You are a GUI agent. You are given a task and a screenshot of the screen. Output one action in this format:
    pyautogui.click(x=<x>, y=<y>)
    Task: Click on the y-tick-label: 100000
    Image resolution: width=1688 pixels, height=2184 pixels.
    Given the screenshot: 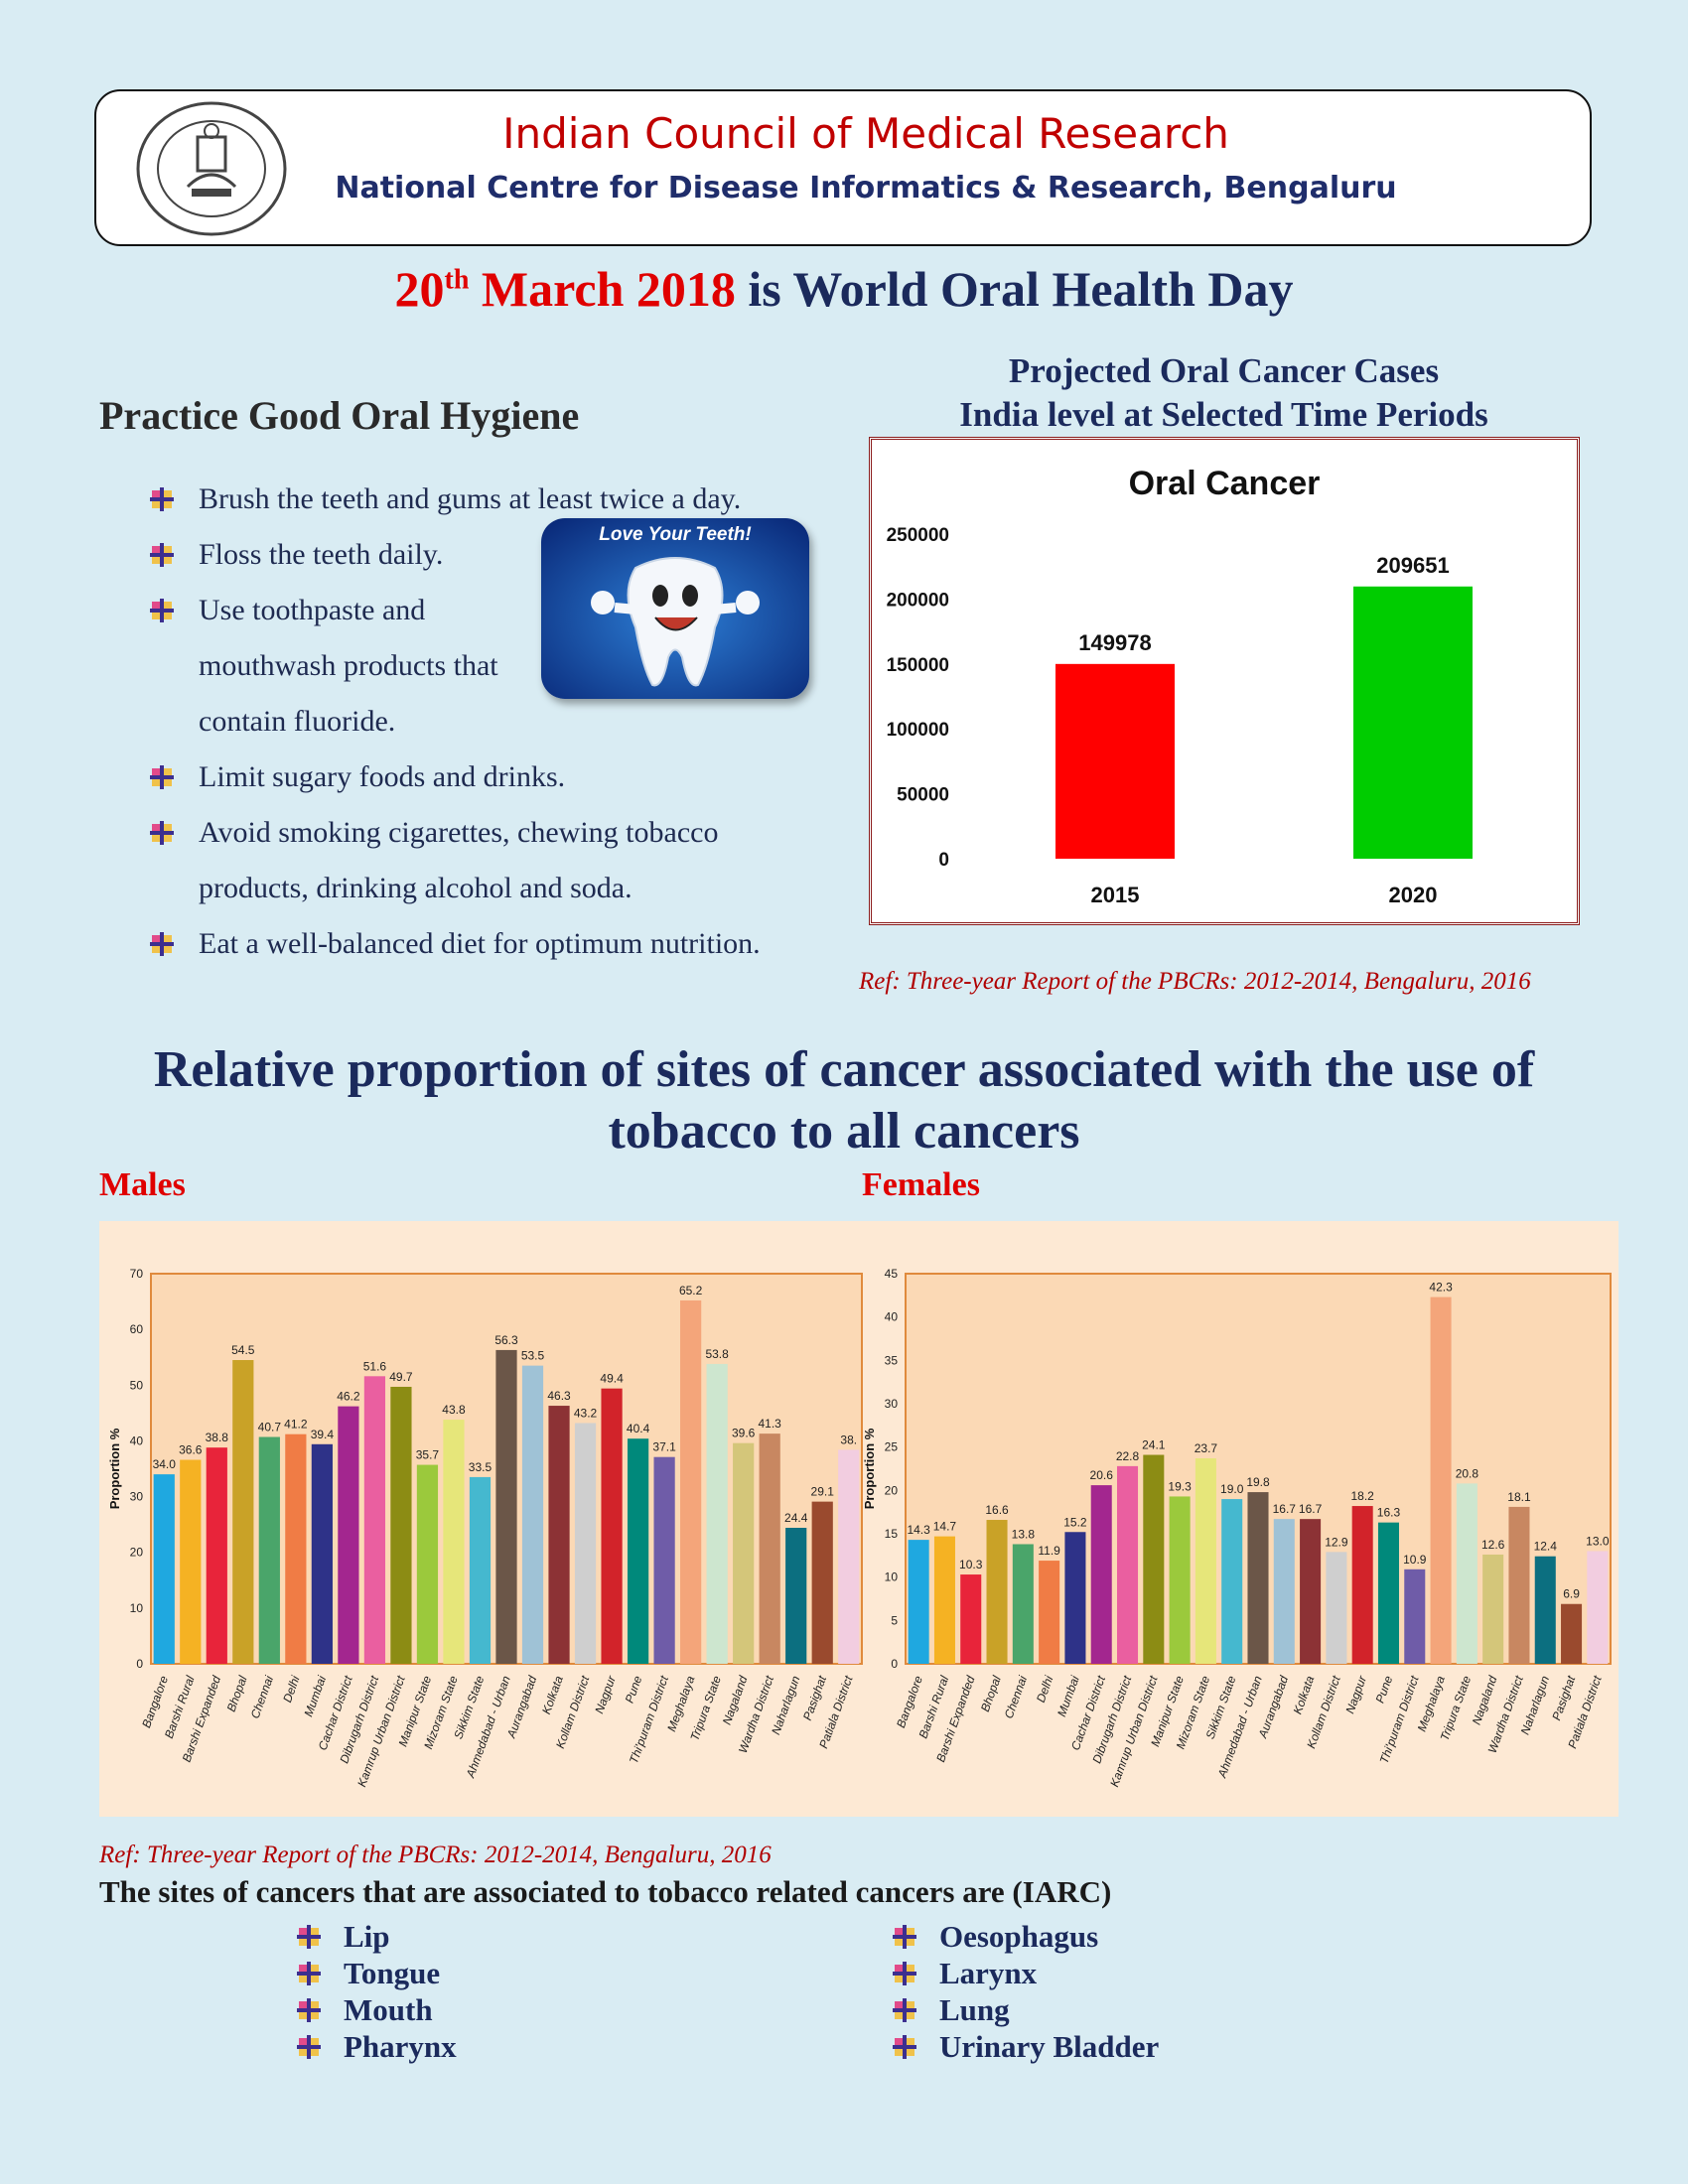 What is the action you would take?
    pyautogui.click(x=918, y=730)
    